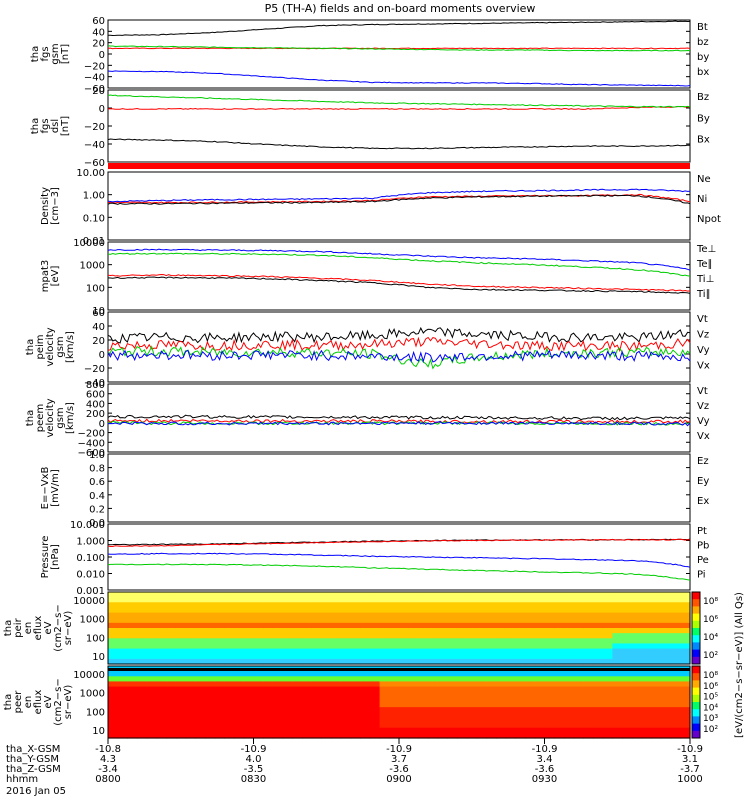  I want to click on y-tick-label: −200, so click(91, 434).